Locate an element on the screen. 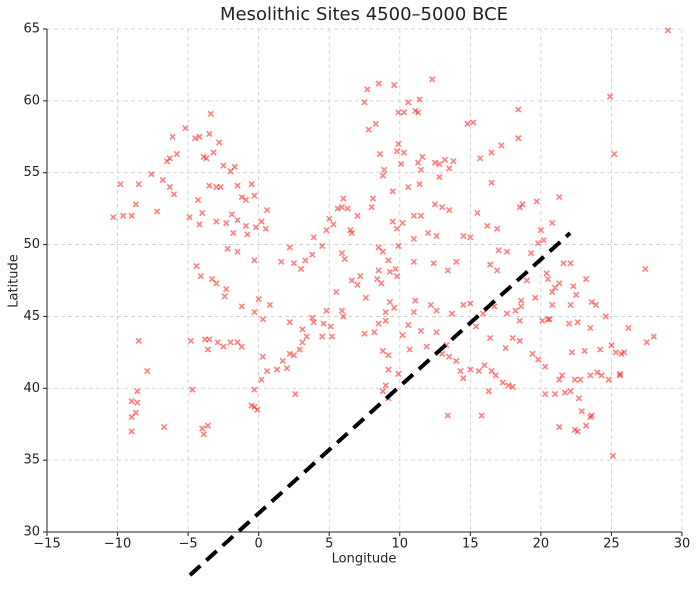 This screenshot has width=697, height=604. y-tick-label: 40 is located at coordinates (31, 388).